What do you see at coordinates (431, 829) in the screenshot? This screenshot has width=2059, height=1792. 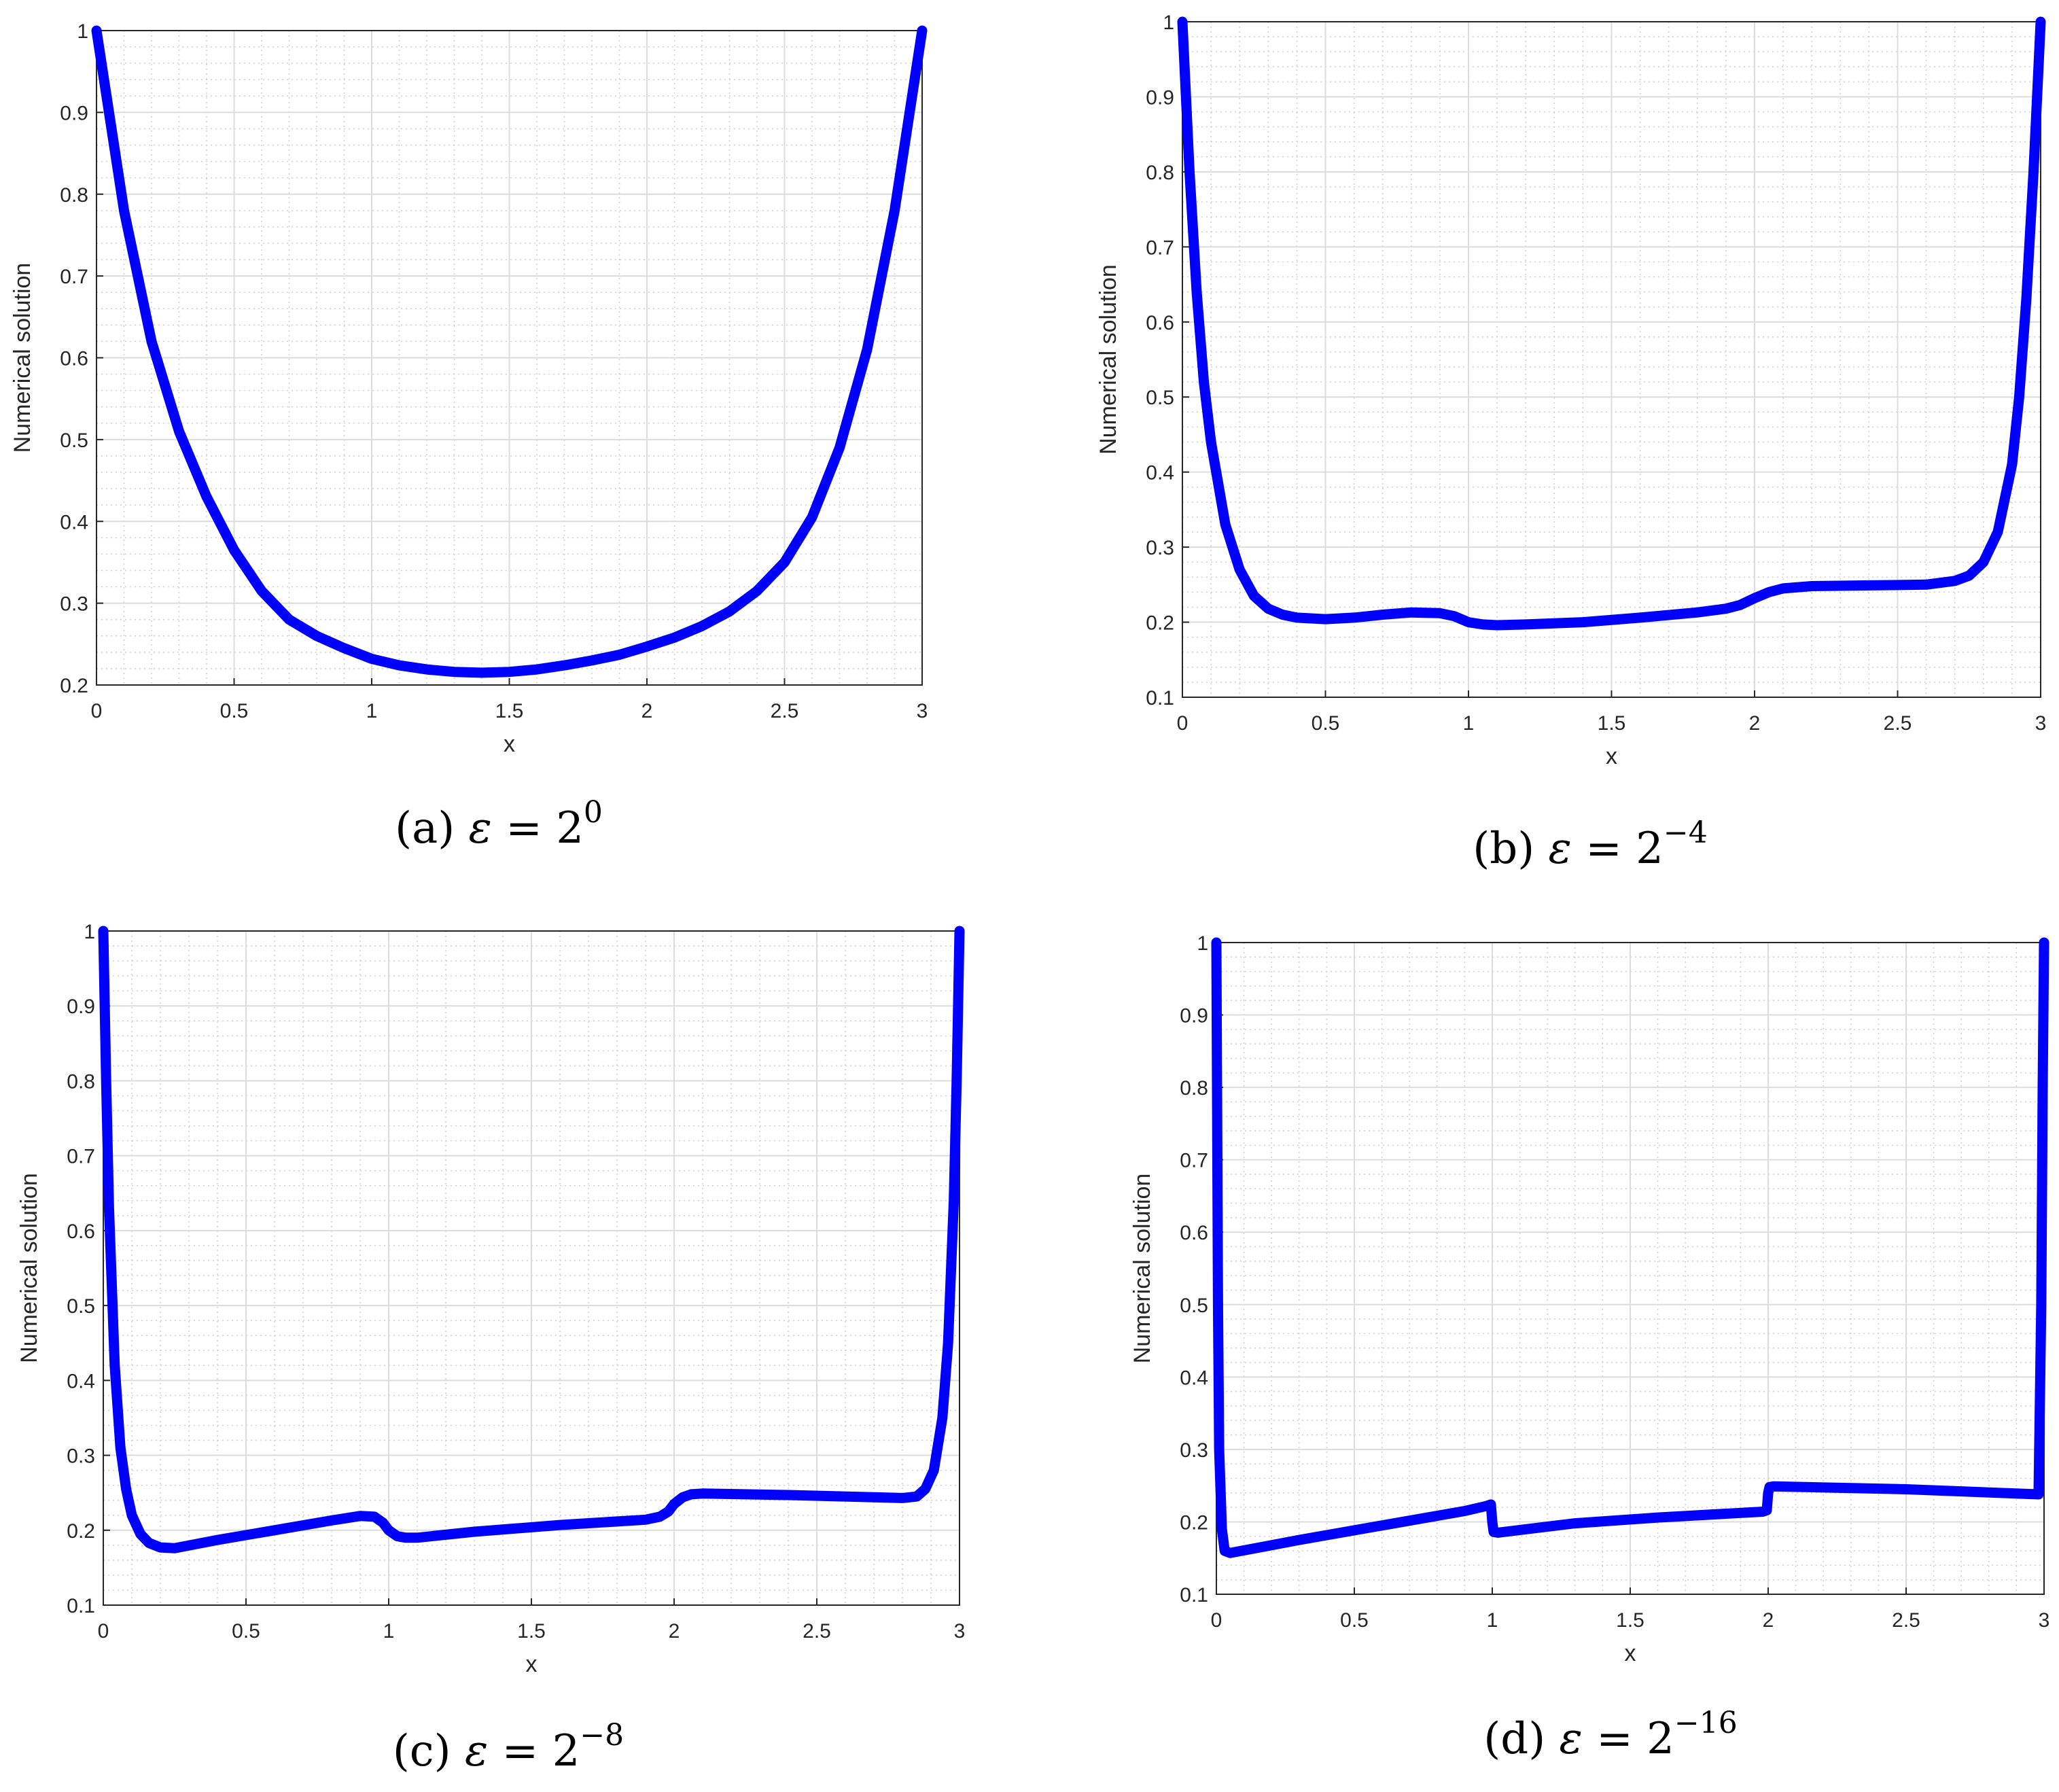 I see `caption-part: (a)` at bounding box center [431, 829].